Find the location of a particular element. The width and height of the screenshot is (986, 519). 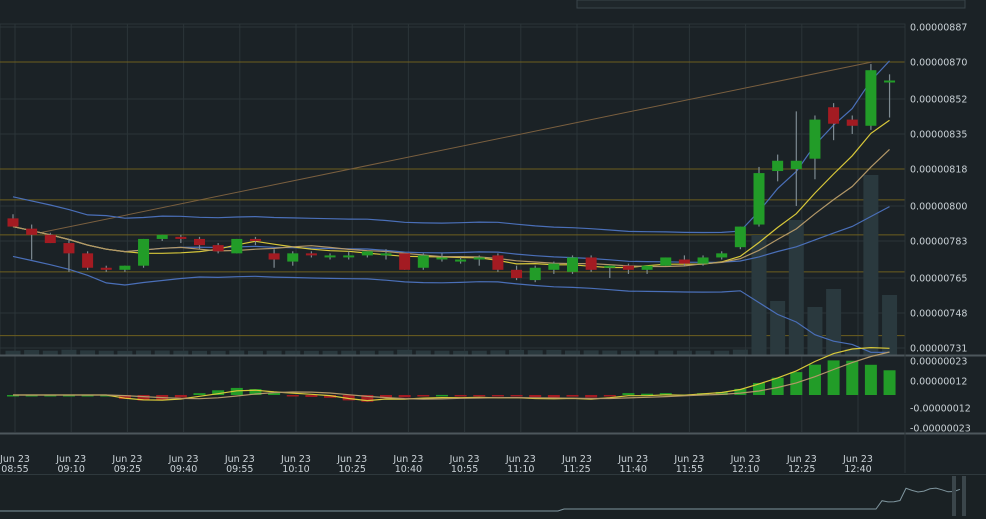

time-tick-time: 11:55 is located at coordinates (689, 469).